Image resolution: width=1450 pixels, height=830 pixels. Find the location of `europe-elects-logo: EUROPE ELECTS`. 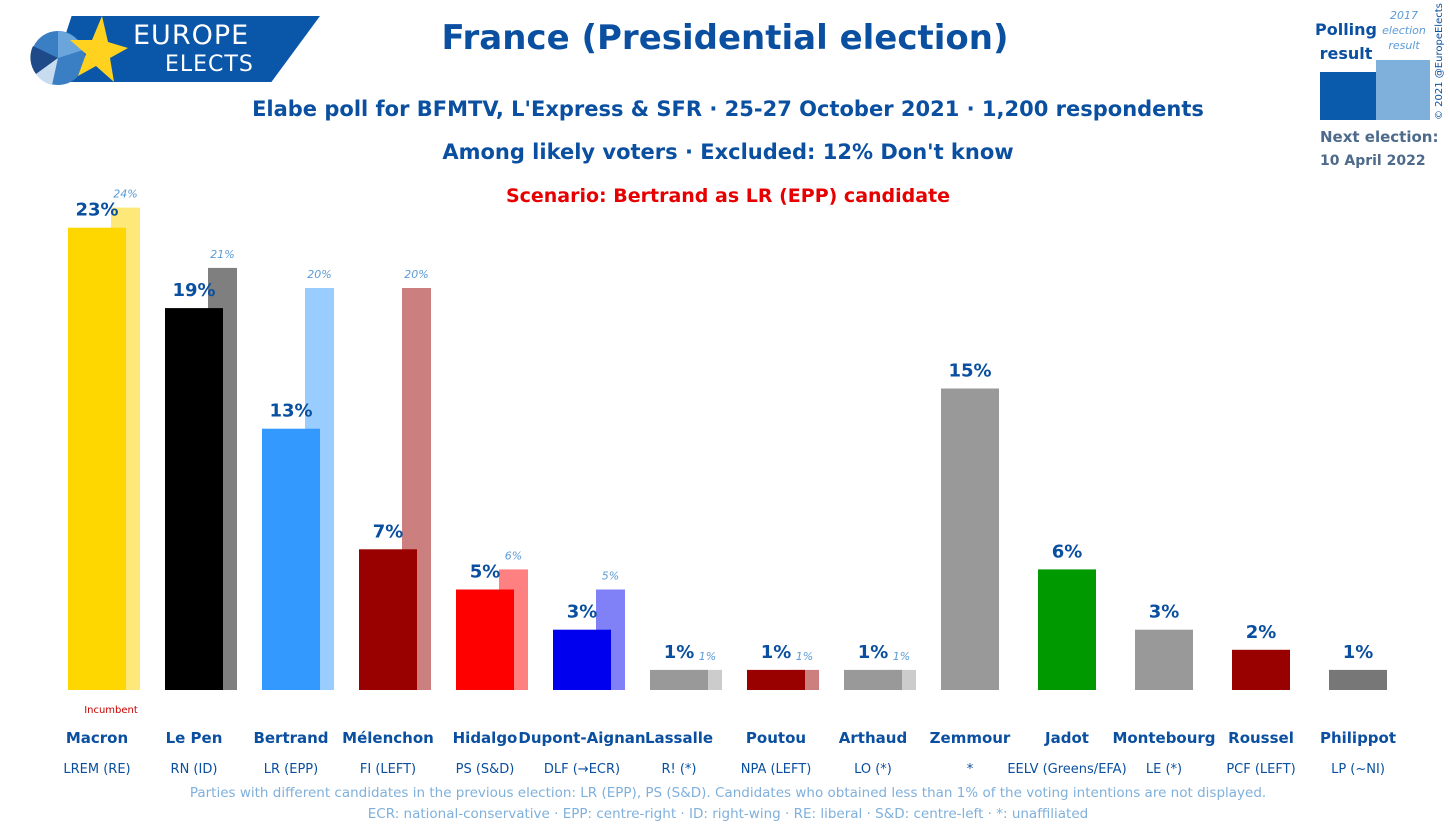

europe-elects-logo: EUROPE ELECTS is located at coordinates (165, 47).